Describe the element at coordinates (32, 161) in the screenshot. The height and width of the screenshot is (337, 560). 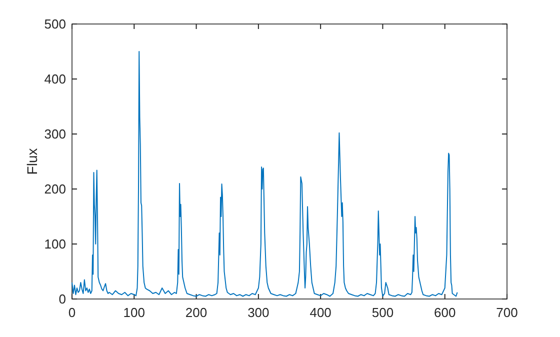
I see `y-axis-title: Flux` at that location.